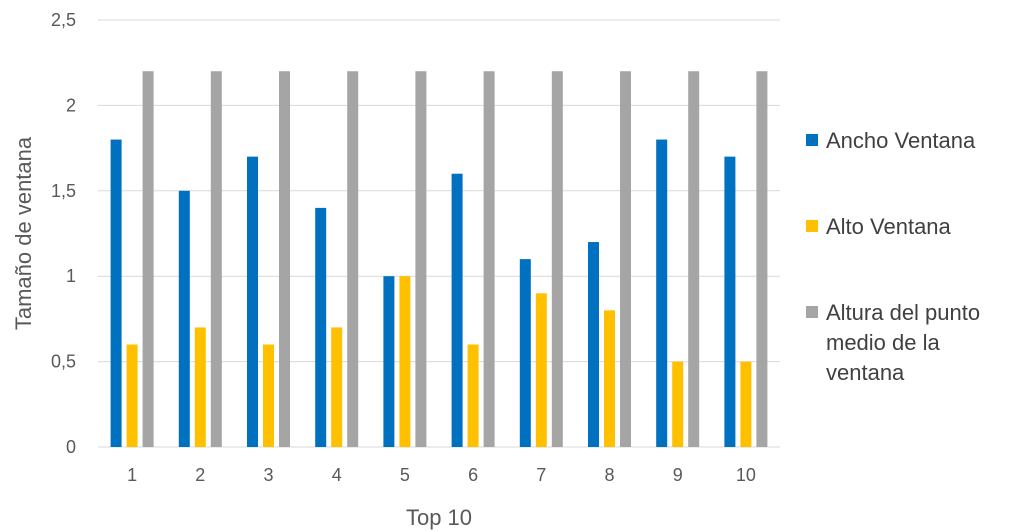  What do you see at coordinates (23, 233) in the screenshot?
I see `y-axis-title: Tamaño de ventana` at bounding box center [23, 233].